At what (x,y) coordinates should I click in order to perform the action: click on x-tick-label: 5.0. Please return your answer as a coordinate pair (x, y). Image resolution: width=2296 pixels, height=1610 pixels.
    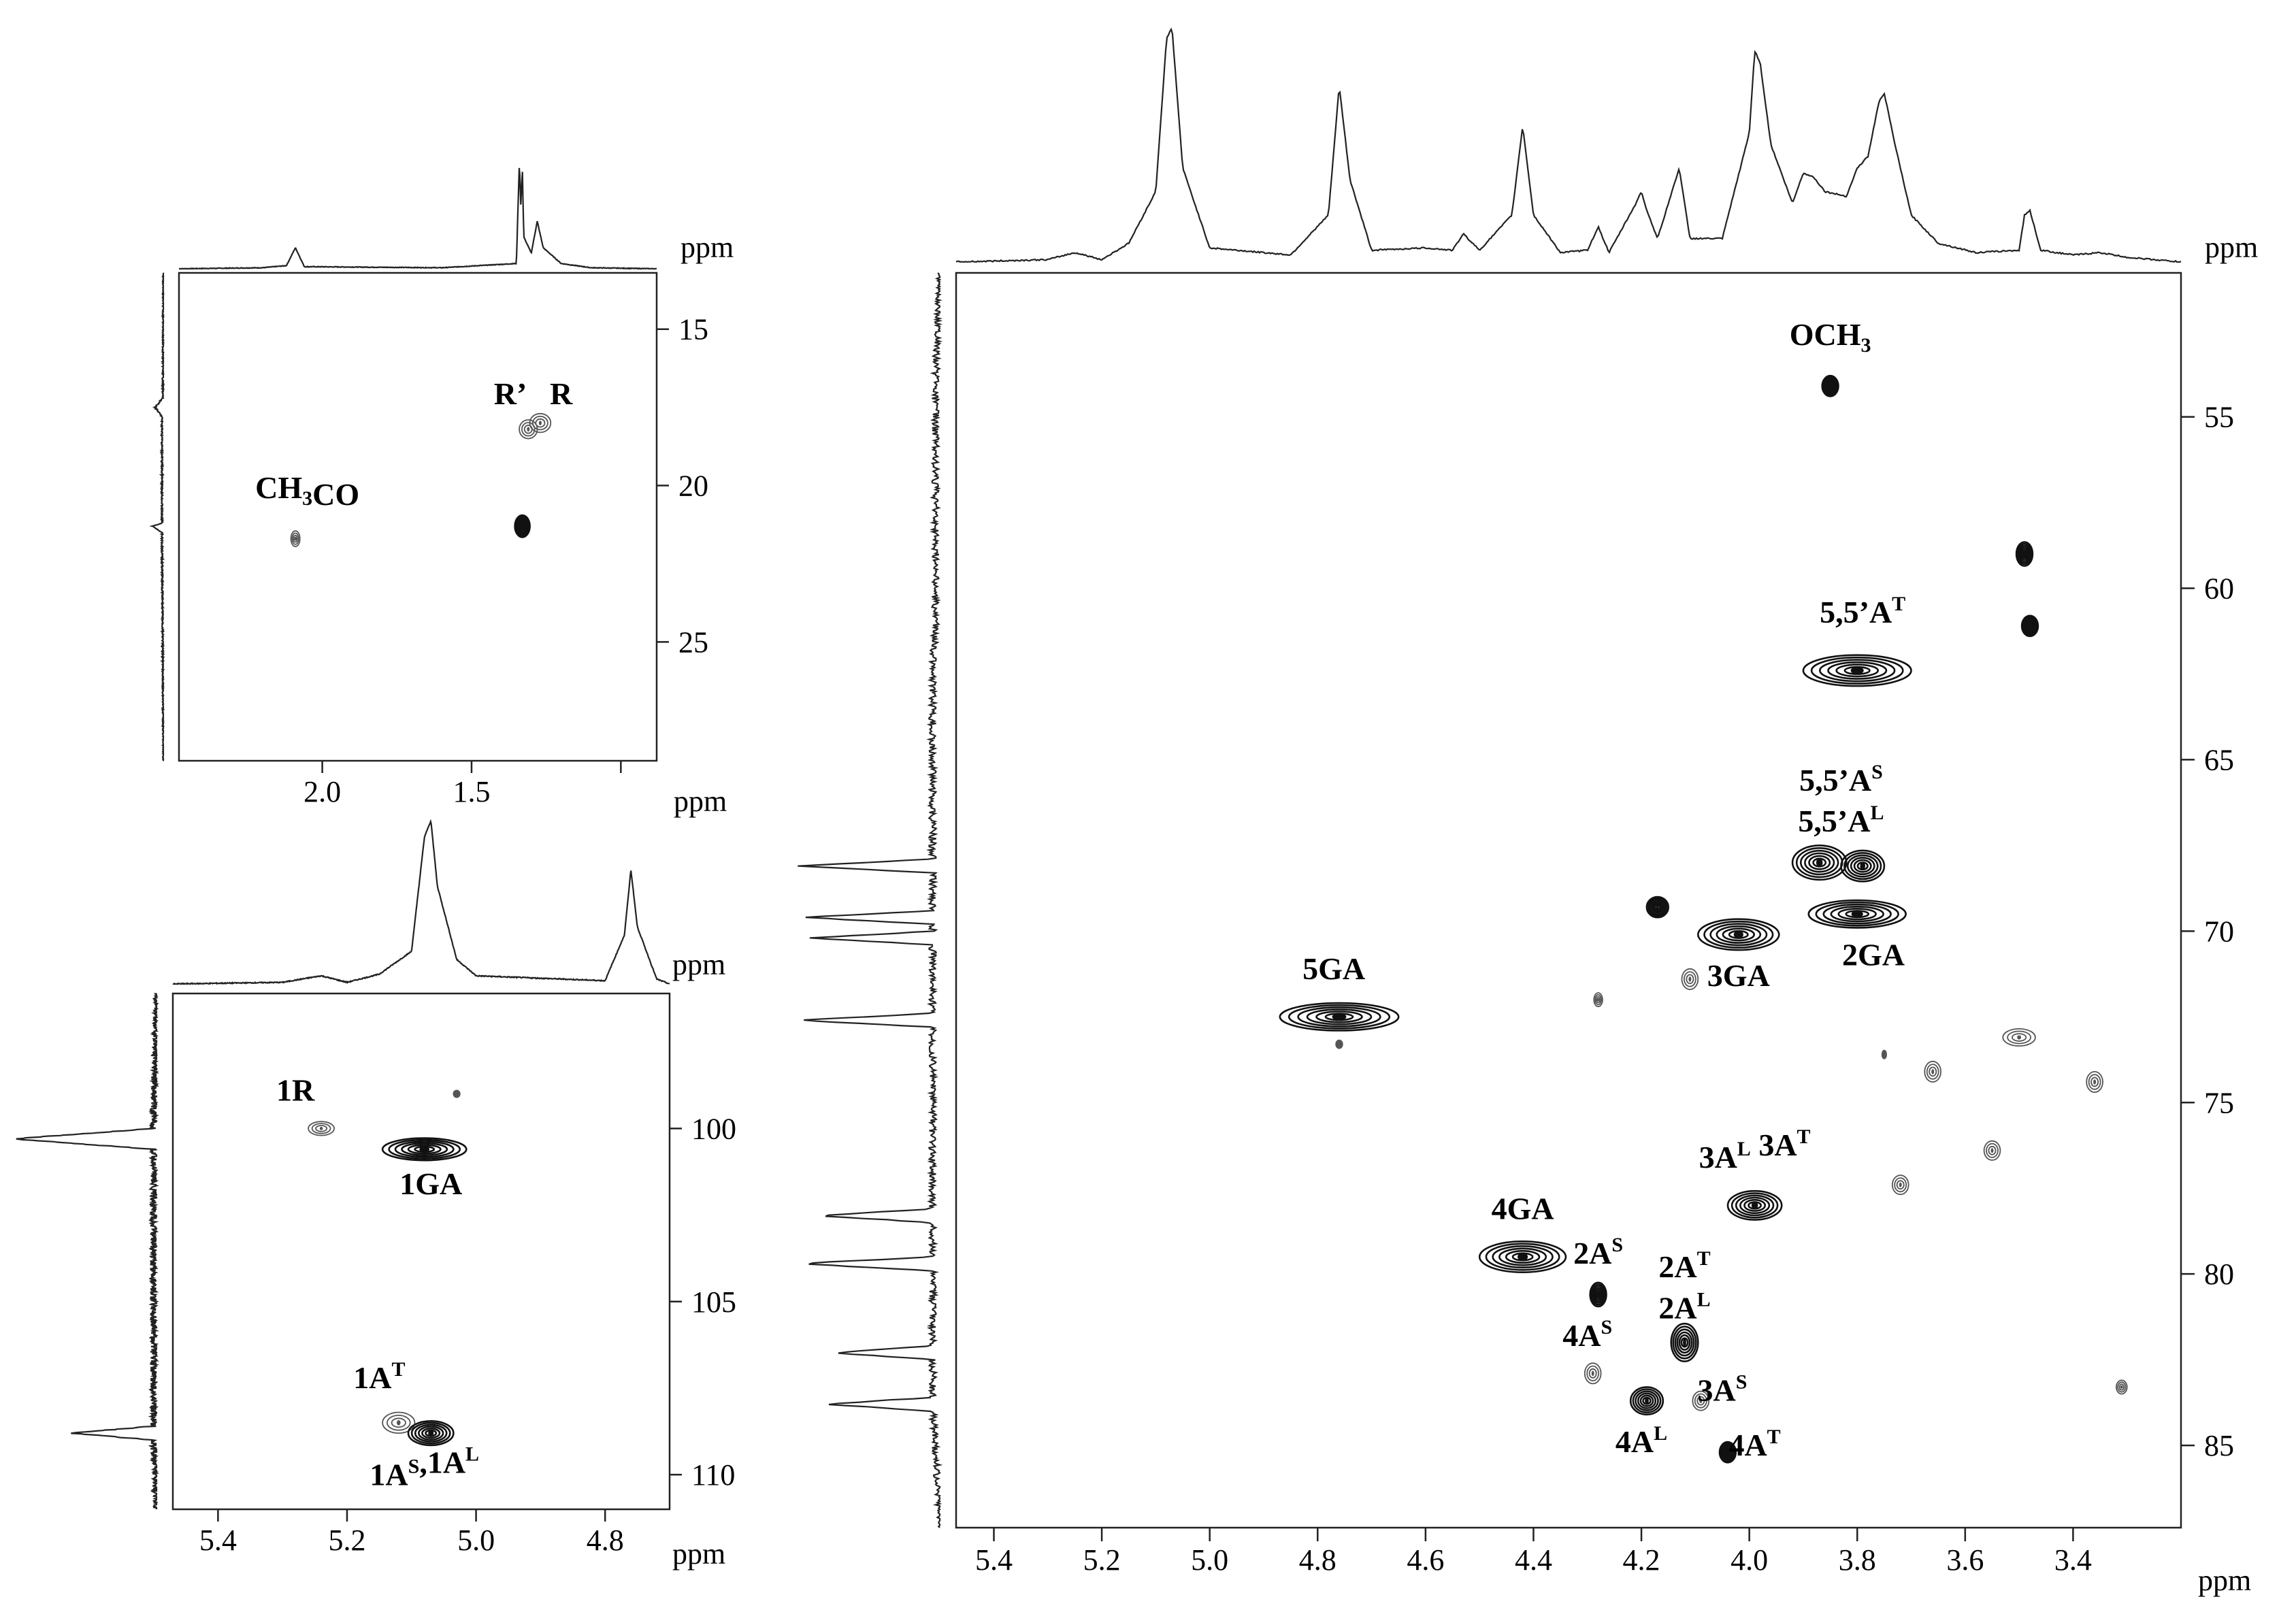
    Looking at the image, I should click on (476, 1540).